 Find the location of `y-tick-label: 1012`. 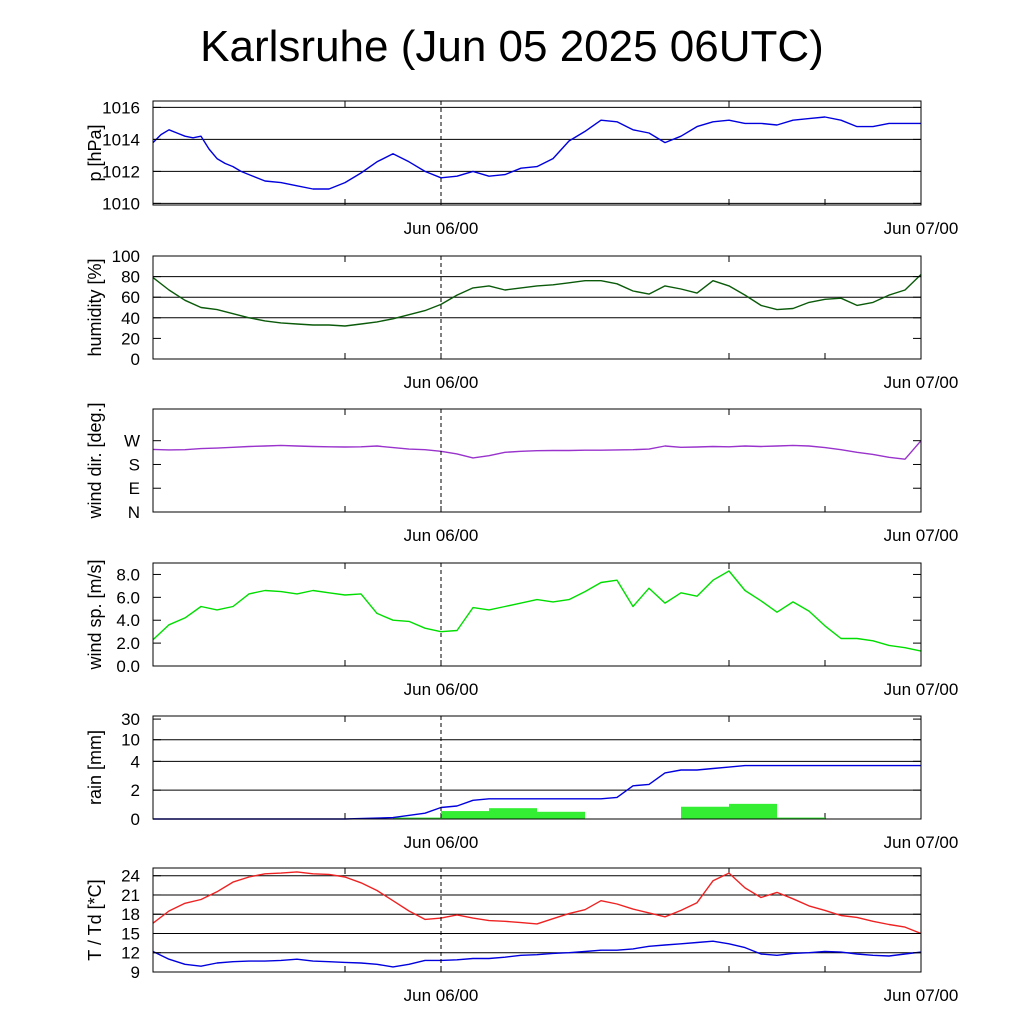

y-tick-label: 1012 is located at coordinates (121, 171).